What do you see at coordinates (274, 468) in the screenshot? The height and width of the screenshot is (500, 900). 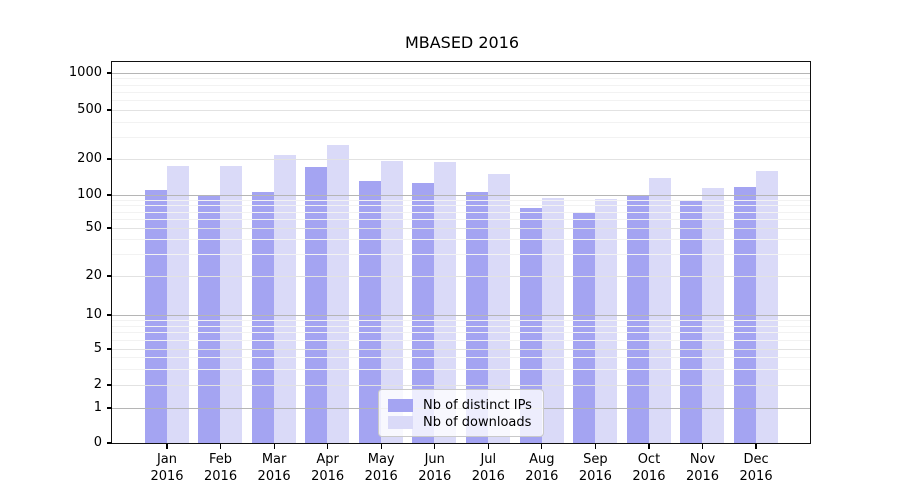 I see `x-tick-label-mar: Mar 2016` at bounding box center [274, 468].